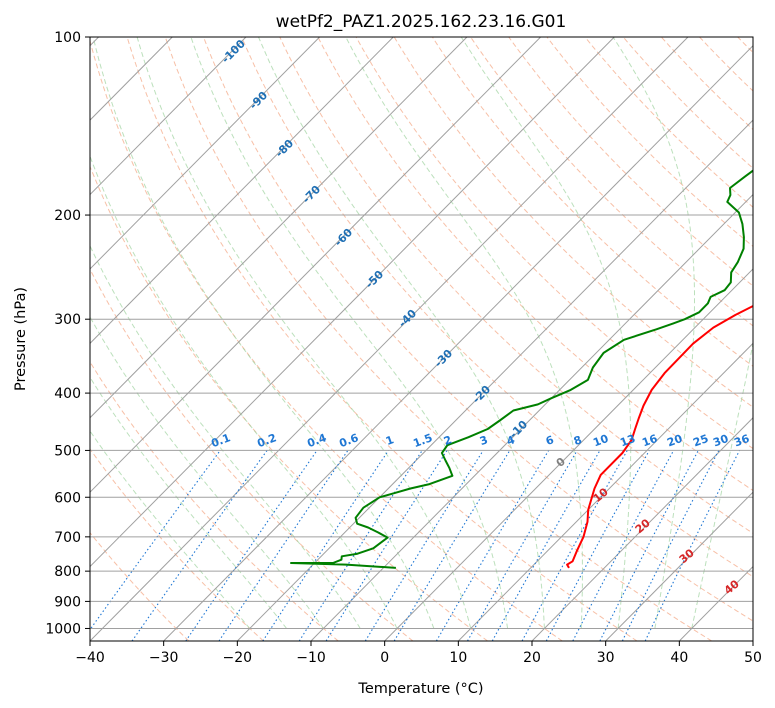 The image size is (775, 708). Describe the element at coordinates (390, 440) in the screenshot. I see `mixing-ratio-label: 1` at that location.